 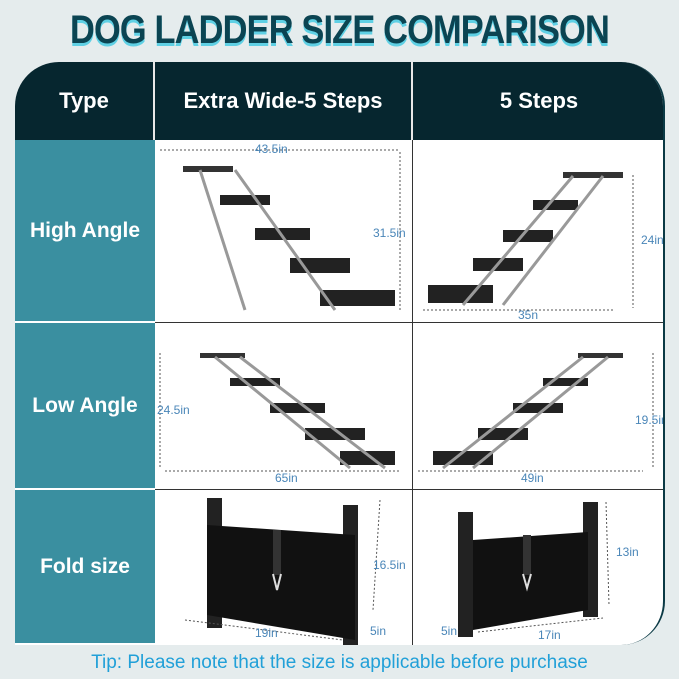 What do you see at coordinates (85, 231) in the screenshot?
I see `row-label-high-angle: High Angle` at bounding box center [85, 231].